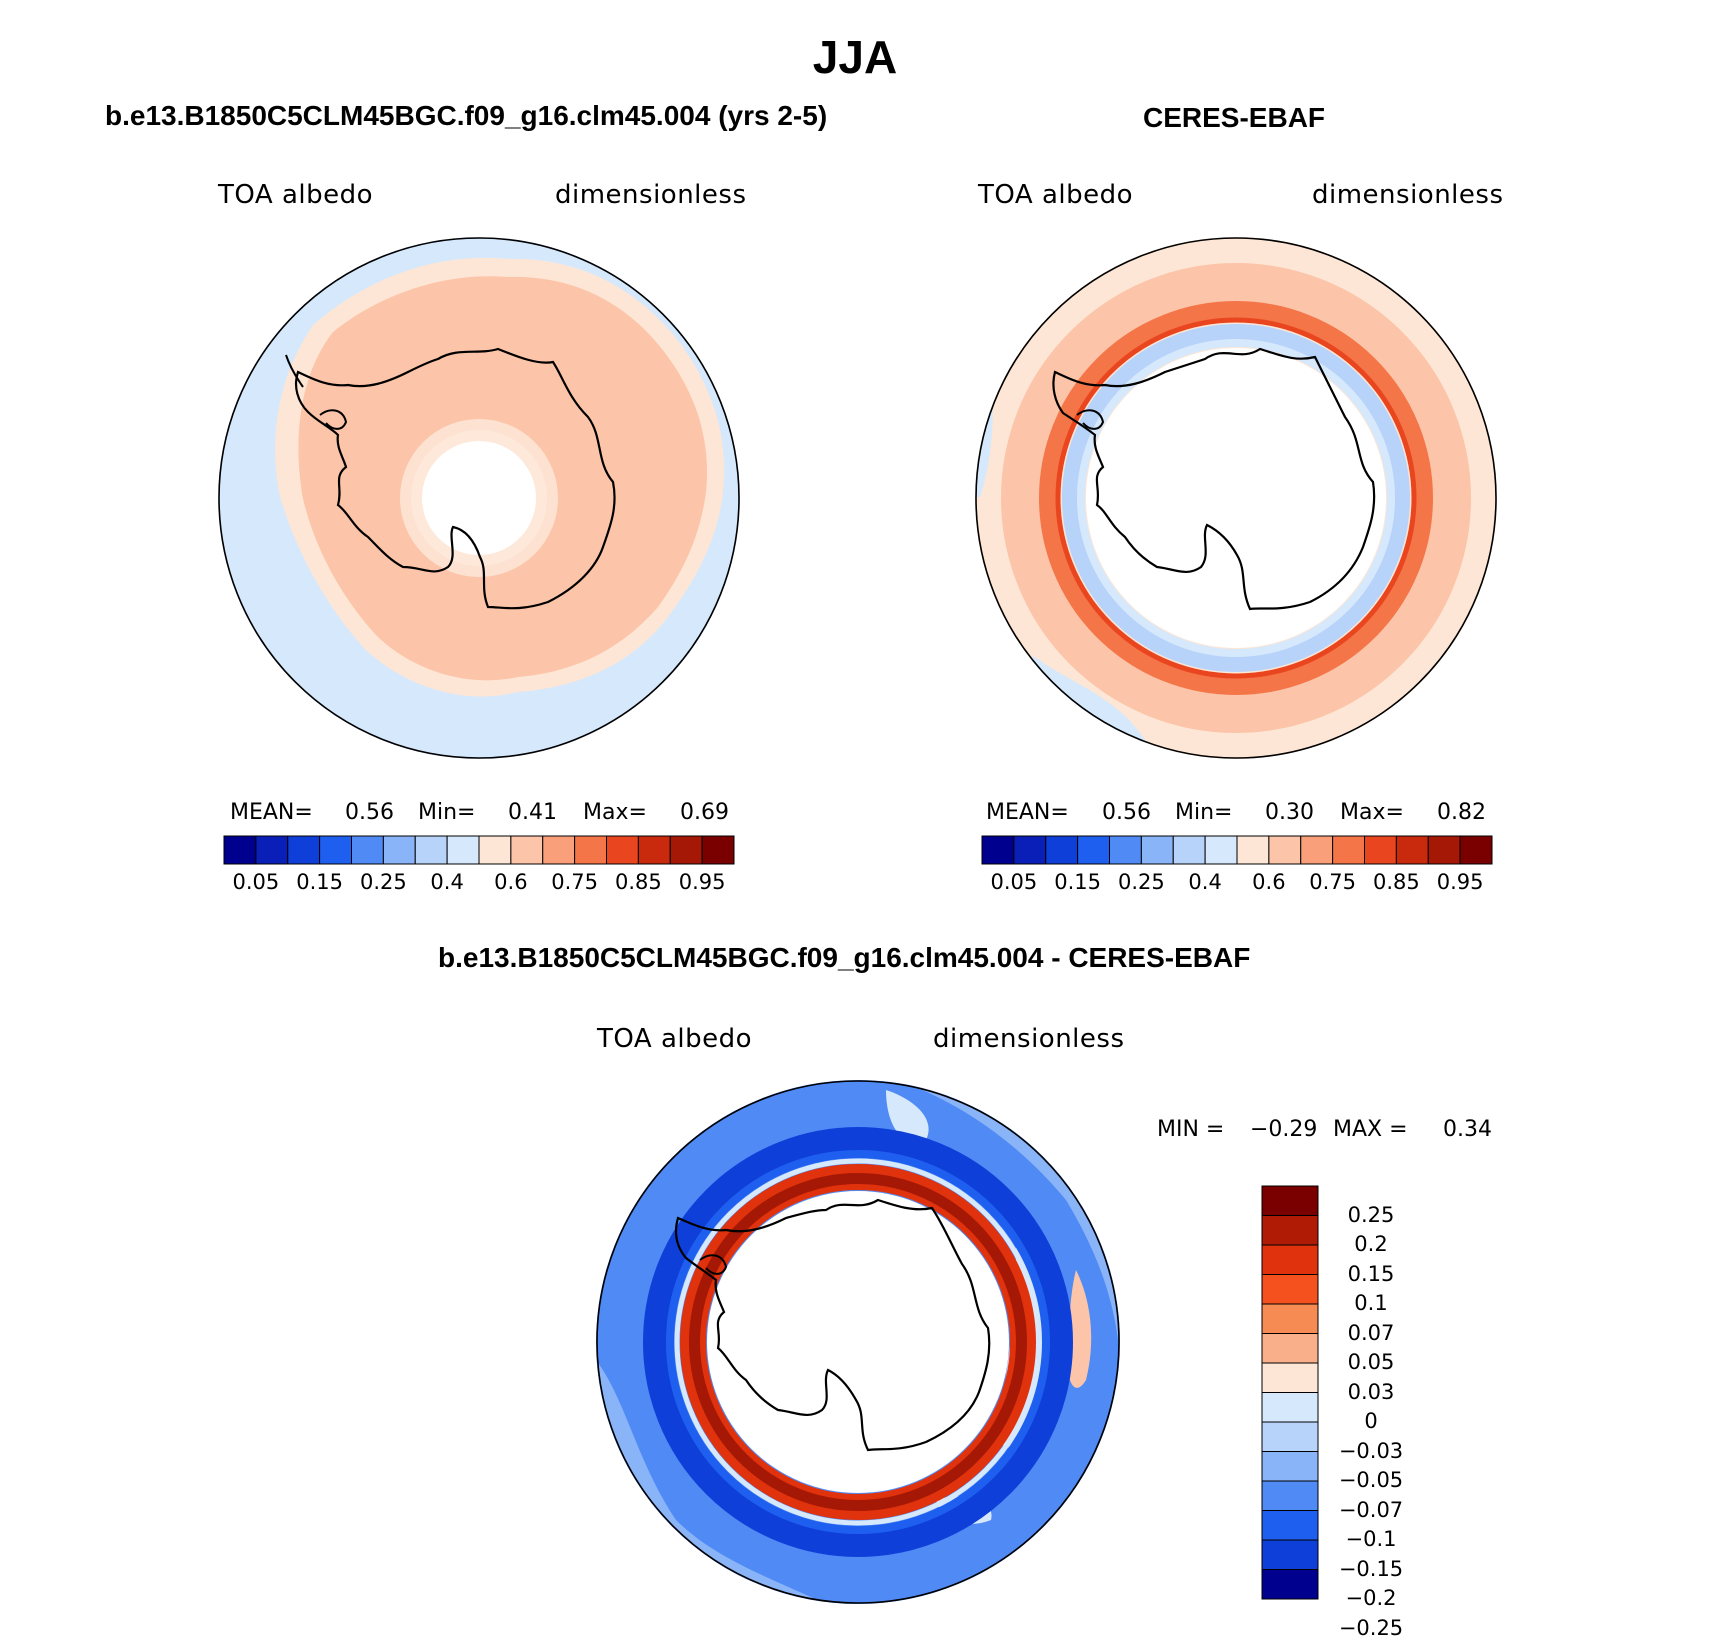 The image size is (1710, 1640). What do you see at coordinates (1370, 1129) in the screenshot?
I see `diff-max-label: MAX =` at bounding box center [1370, 1129].